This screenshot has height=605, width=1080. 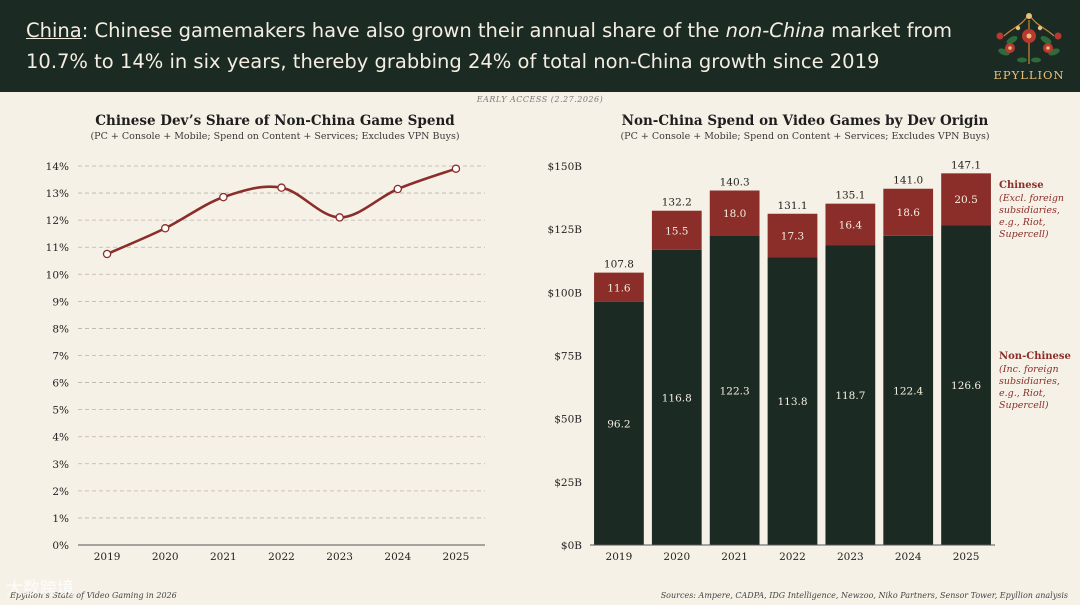 What do you see at coordinates (568, 483) in the screenshot?
I see `bar-chart-y-tick: $25B` at bounding box center [568, 483].